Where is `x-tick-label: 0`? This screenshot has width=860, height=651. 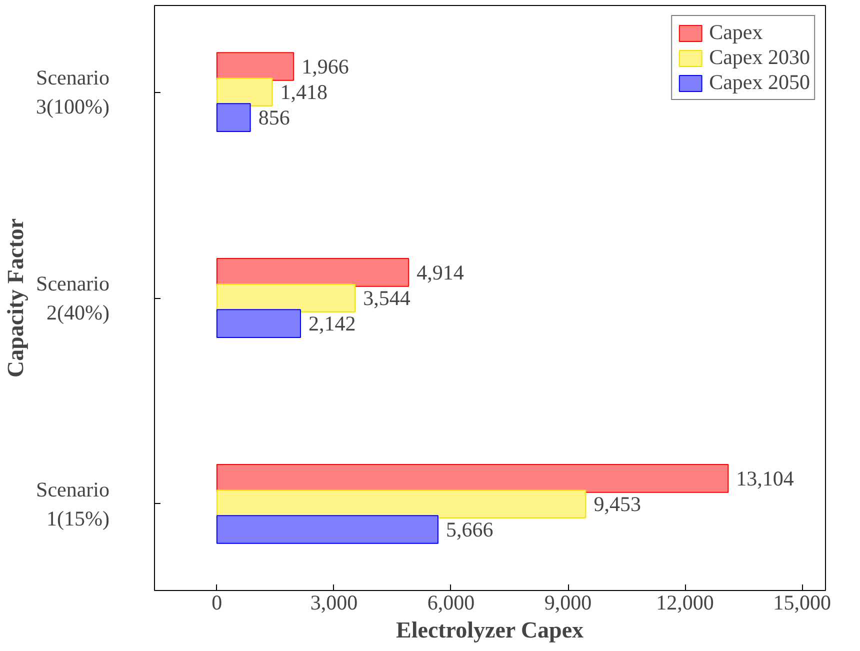
x-tick-label: 0 is located at coordinates (217, 602).